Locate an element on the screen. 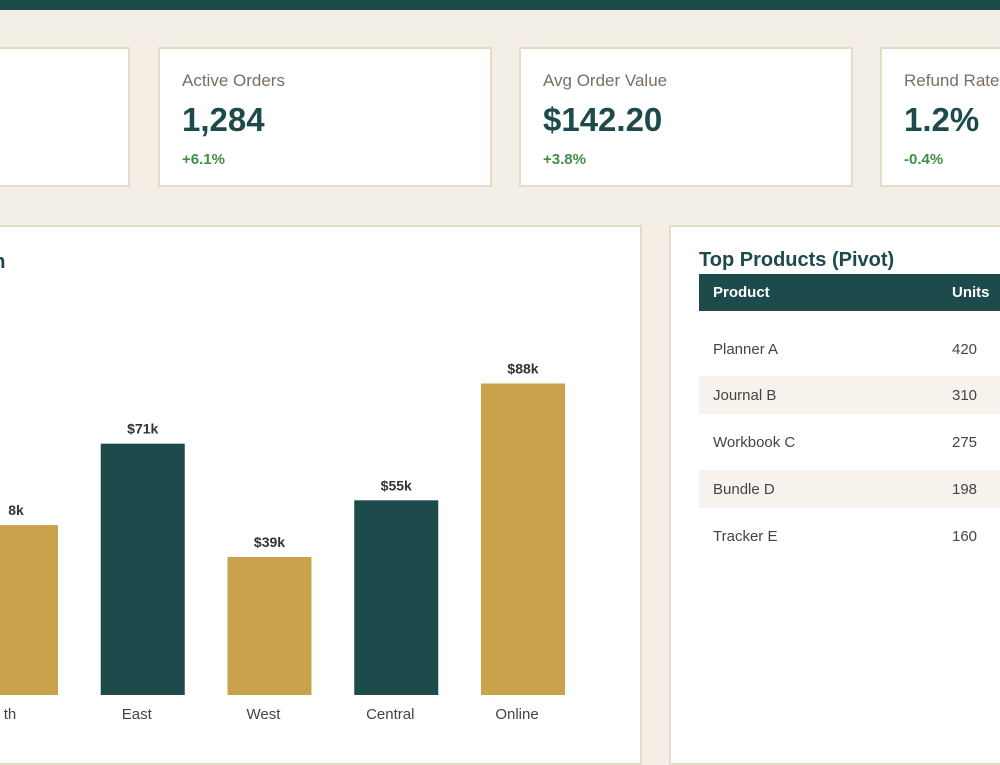 Image resolution: width=1000 pixels, height=765 pixels. product-name: Planner A is located at coordinates (746, 349).